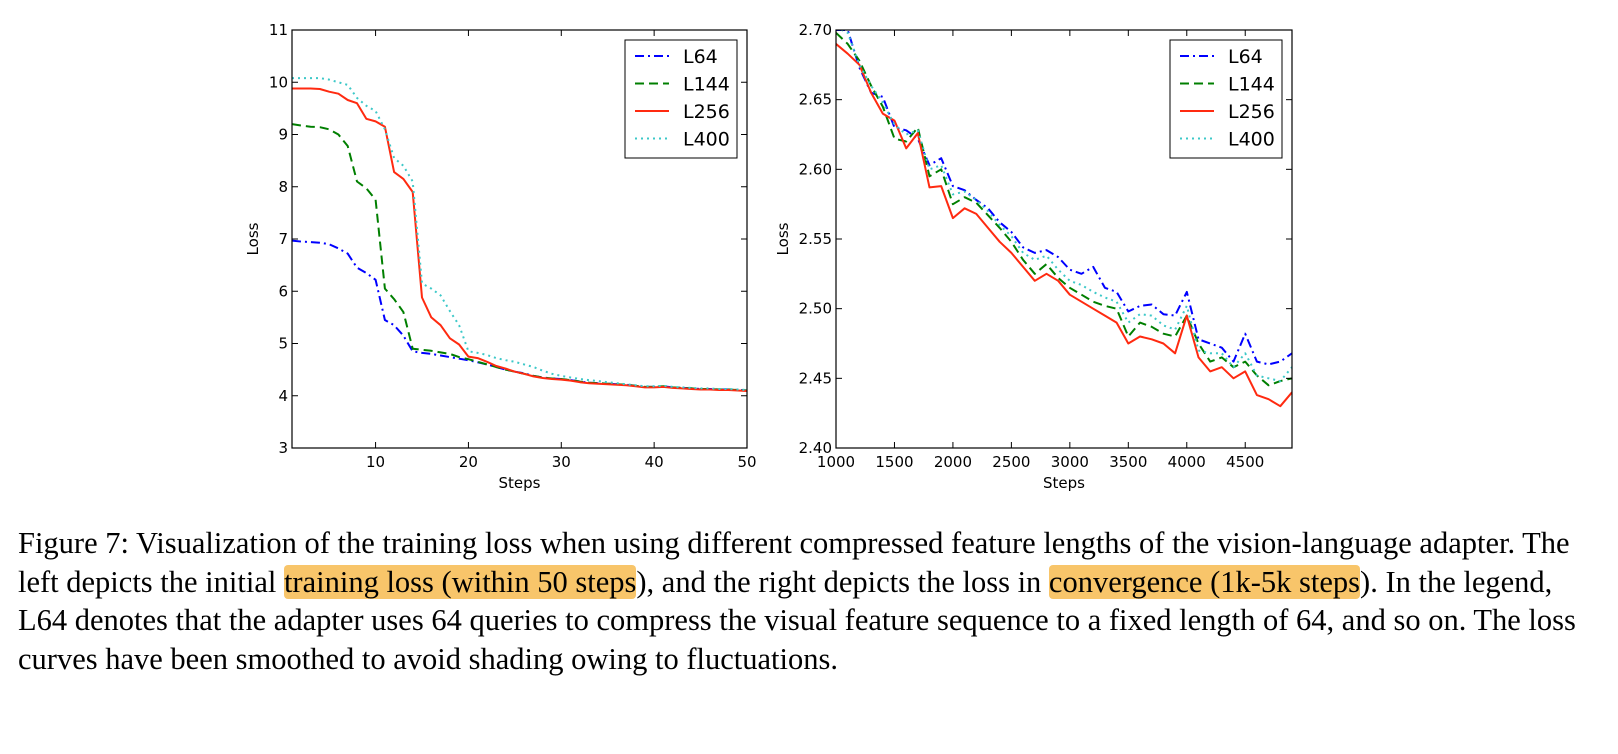 This screenshot has height=754, width=1618. I want to click on caption-highlight-2: convergence (1k-5k steps, so click(1204, 581).